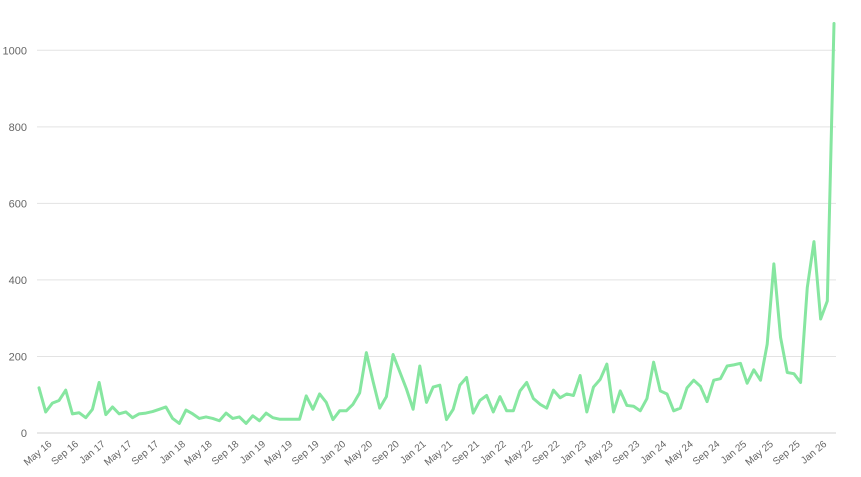 The height and width of the screenshot is (477, 861). I want to click on x-tick-label: May 18, so click(198, 454).